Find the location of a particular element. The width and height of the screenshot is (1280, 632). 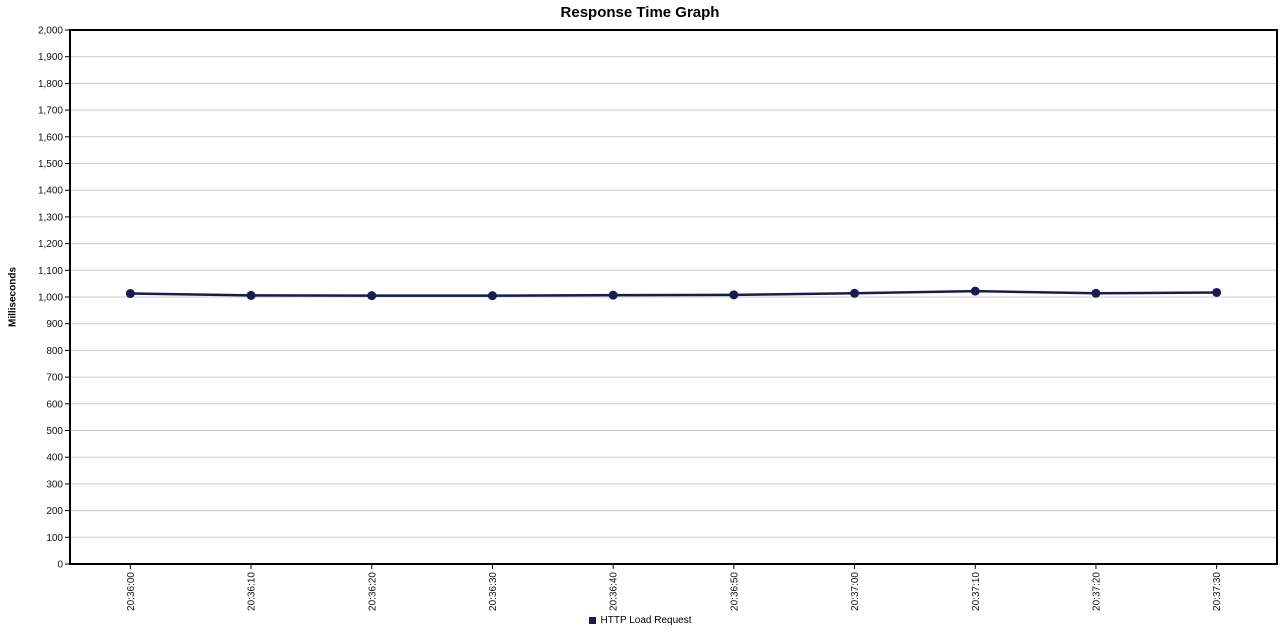

y-tick-label: 1,100 is located at coordinates (50, 271).